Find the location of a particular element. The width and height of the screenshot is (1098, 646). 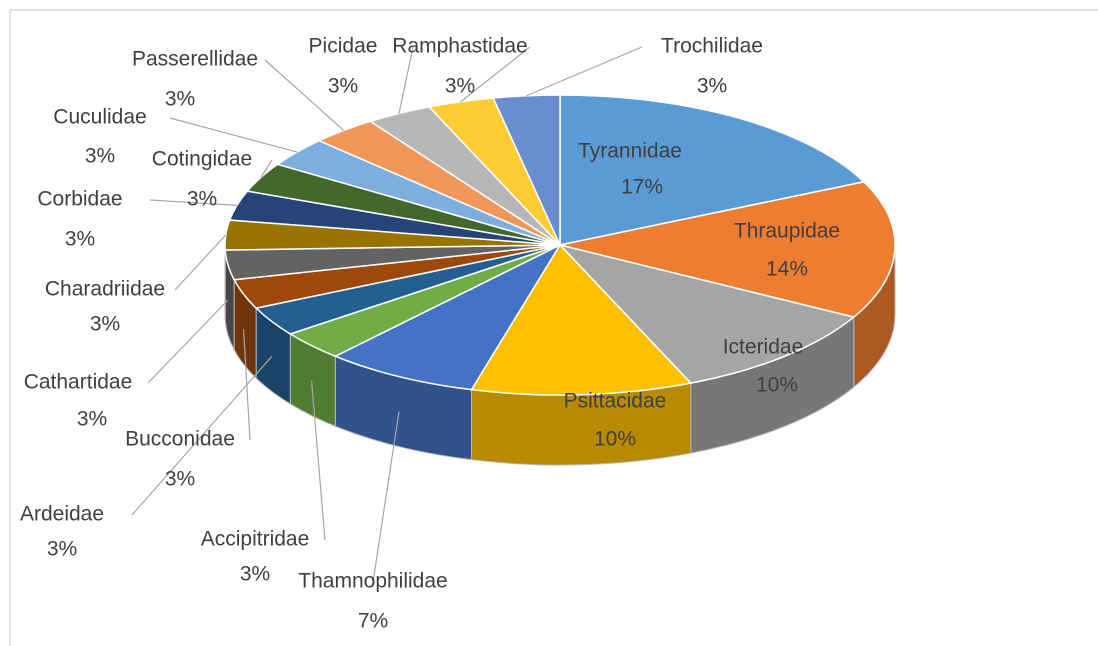

category-label: Icteridae is located at coordinates (763, 347).